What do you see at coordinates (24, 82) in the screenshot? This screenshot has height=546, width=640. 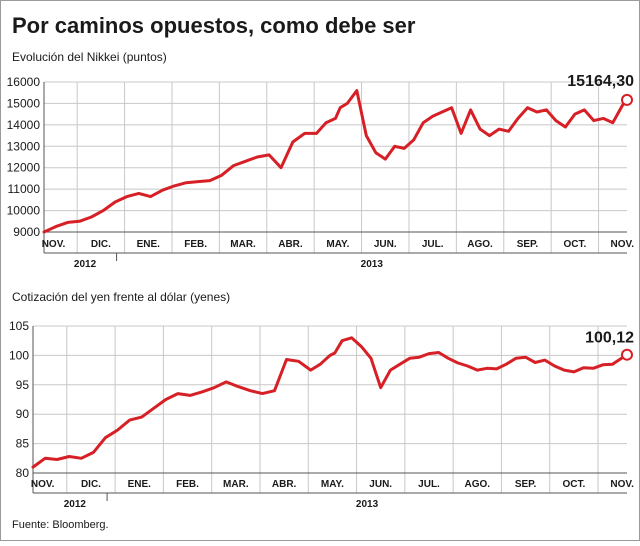 I see `y-tick-label: 16000` at bounding box center [24, 82].